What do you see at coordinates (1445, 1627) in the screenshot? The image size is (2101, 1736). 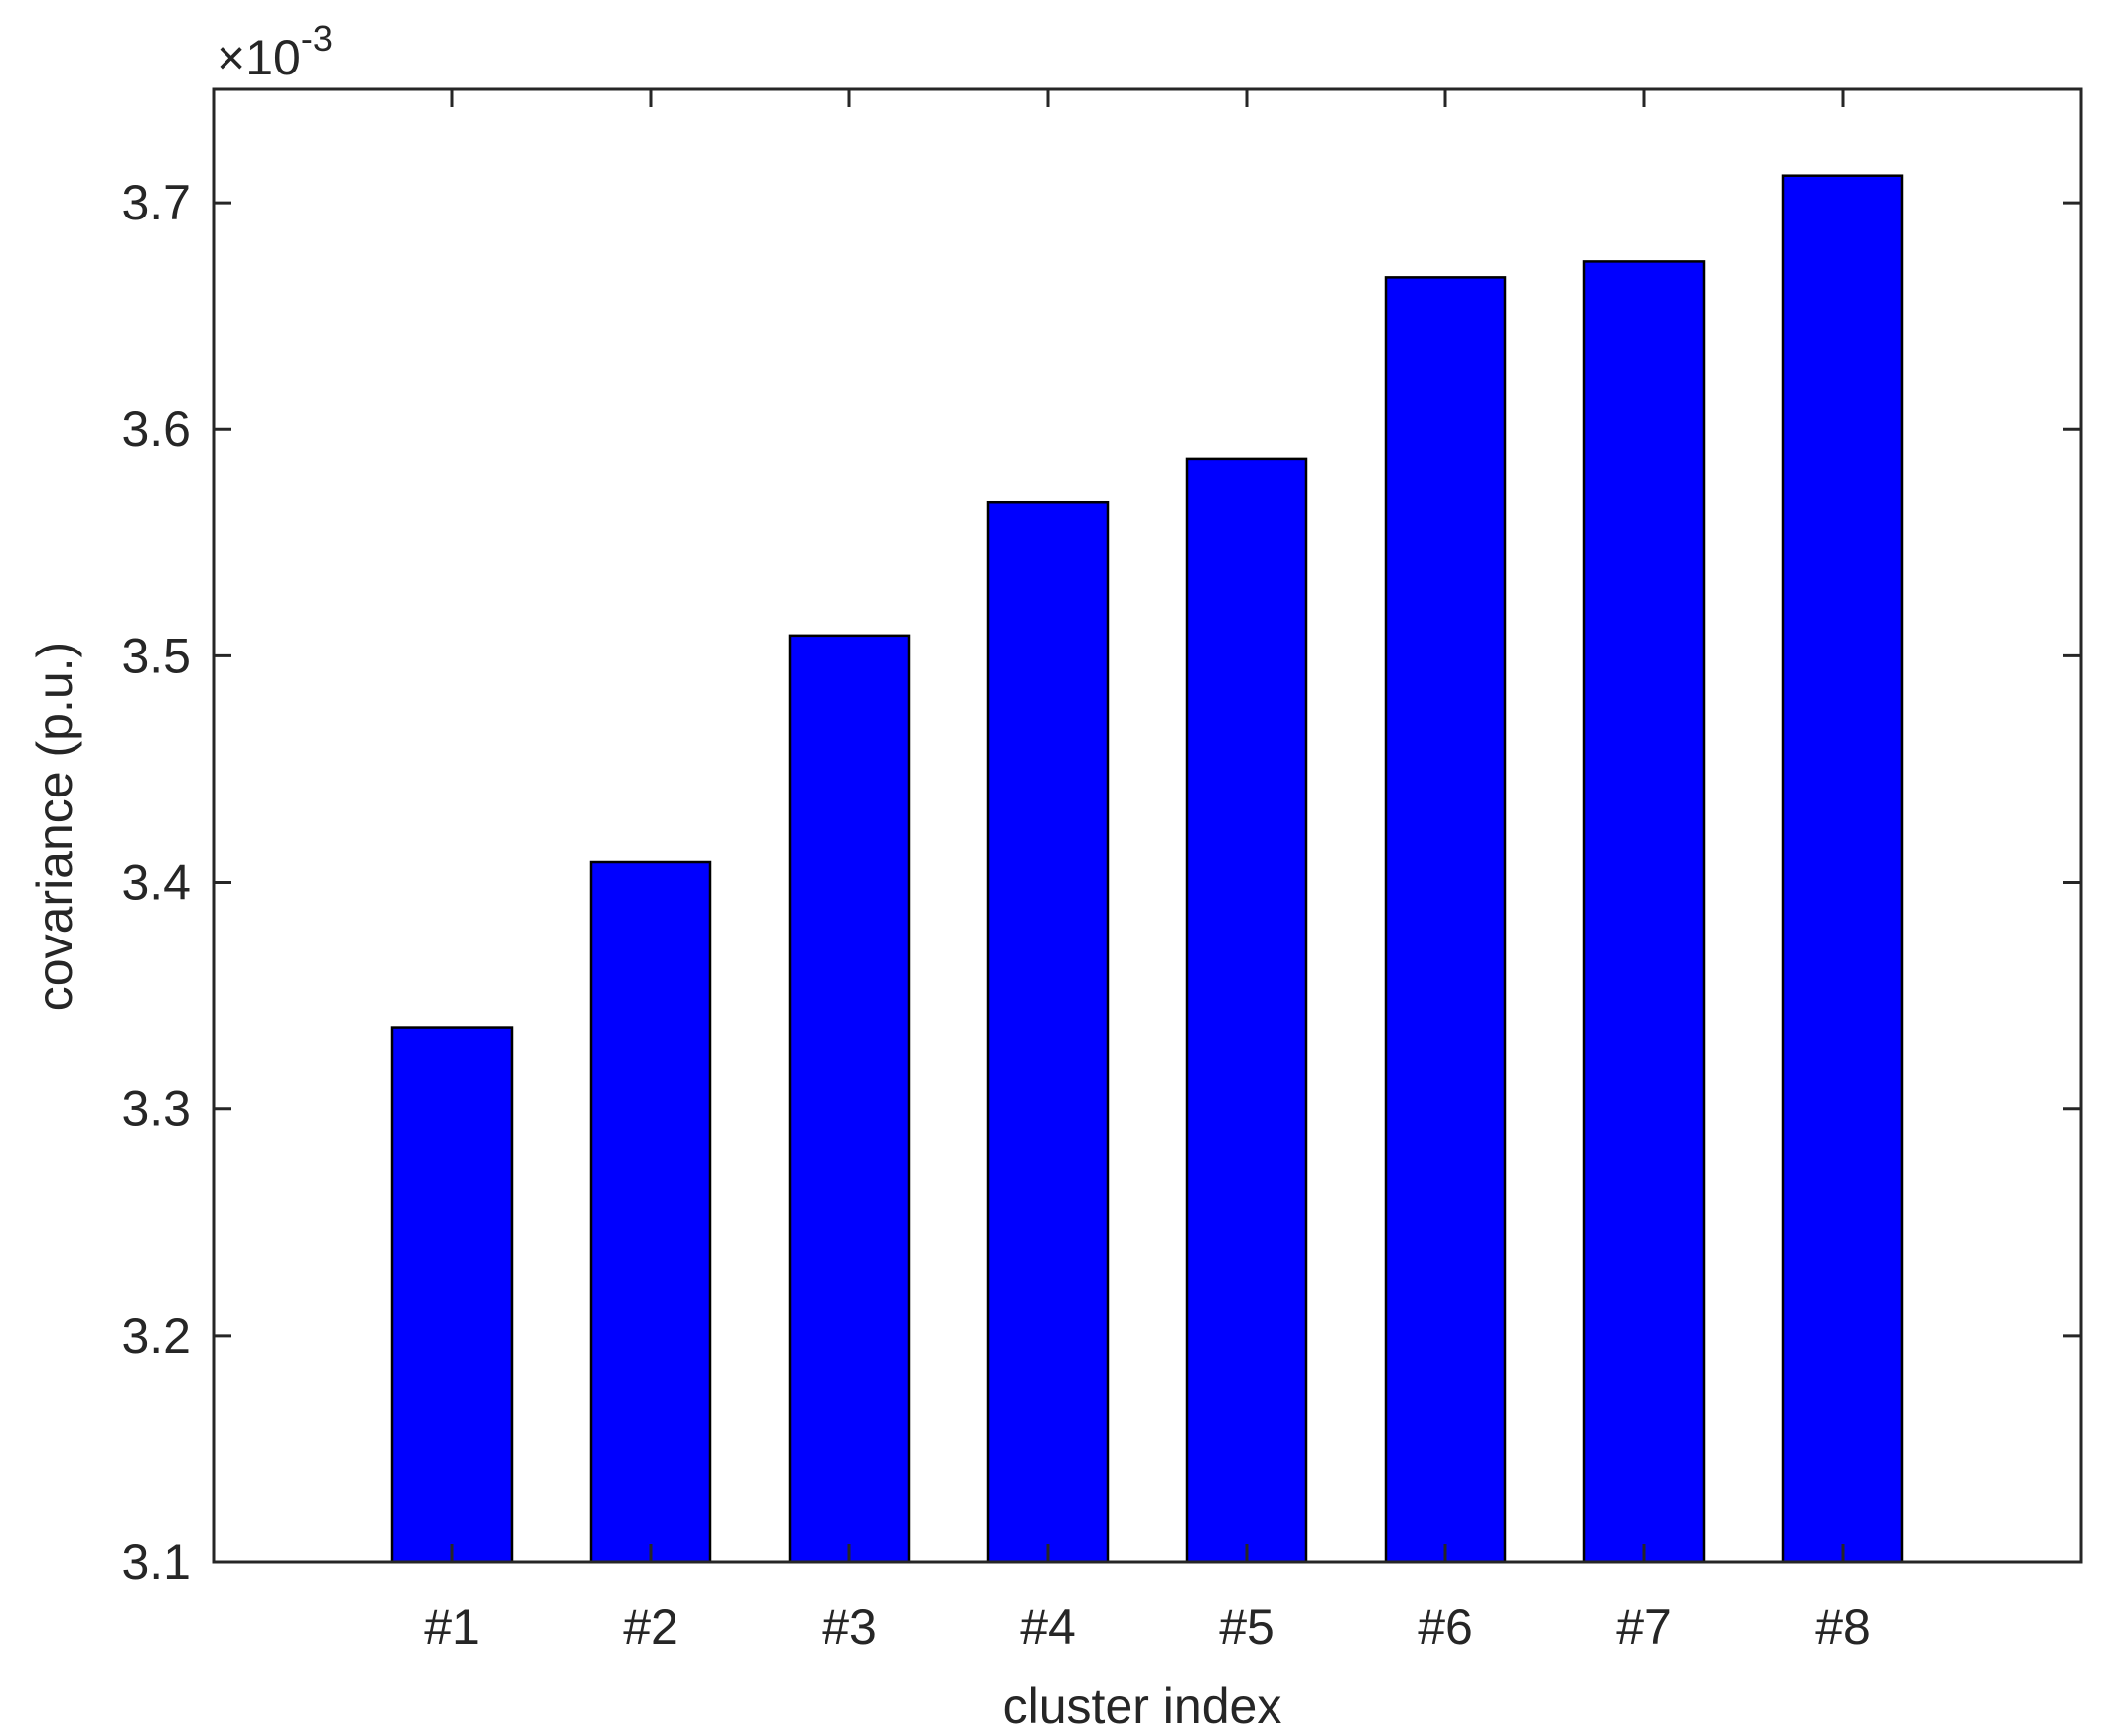 I see `x-tick-label-6: #6` at bounding box center [1445, 1627].